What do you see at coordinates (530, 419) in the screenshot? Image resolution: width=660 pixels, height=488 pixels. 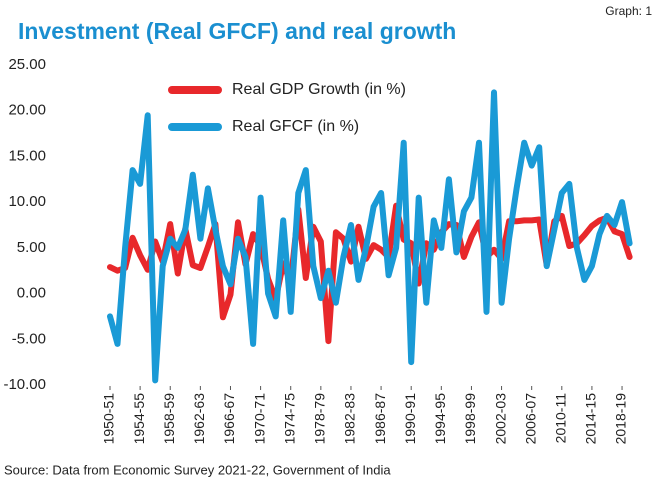 I see `x-tick-label: 2006-07` at bounding box center [530, 419].